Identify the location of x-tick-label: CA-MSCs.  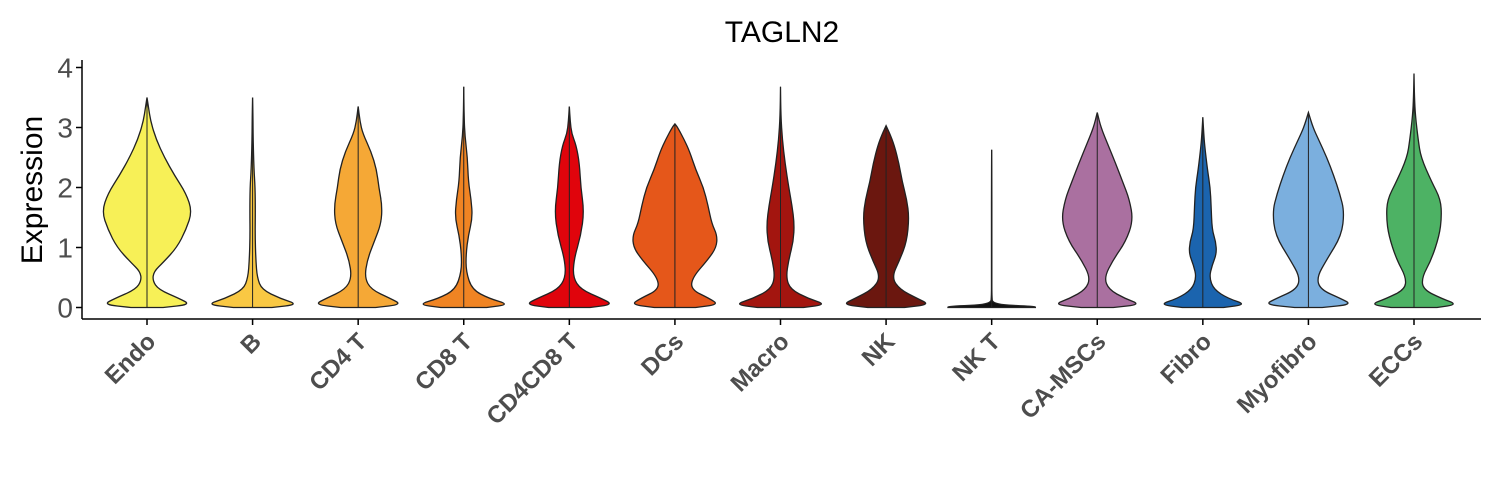
(1063, 376).